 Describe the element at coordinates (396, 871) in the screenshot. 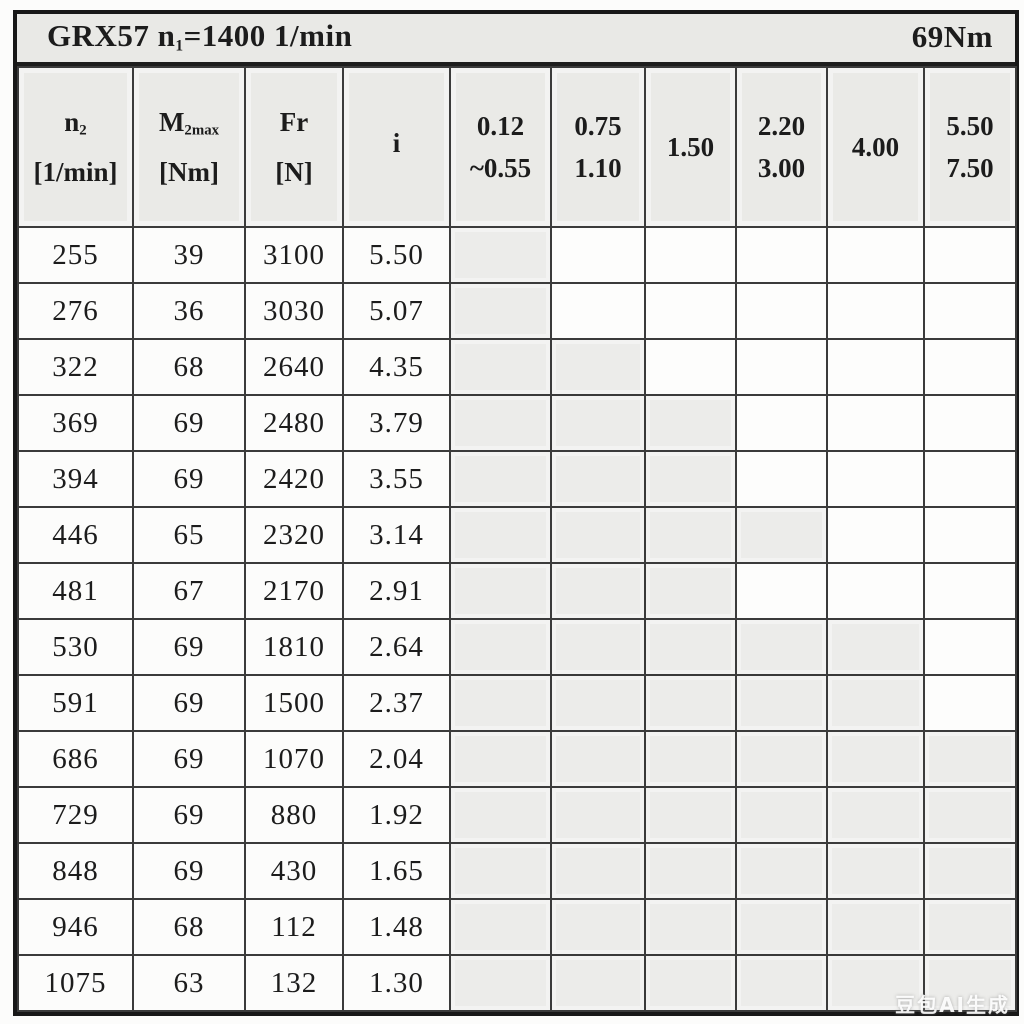

I see `cell-i: 1.65` at that location.